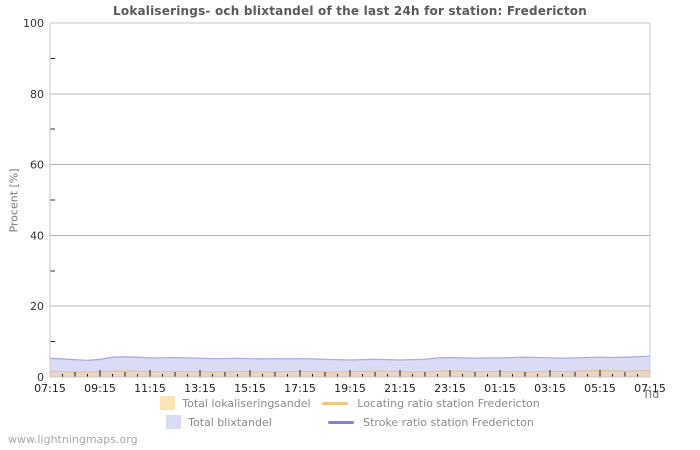 The height and width of the screenshot is (450, 700). What do you see at coordinates (341, 422) in the screenshot?
I see `stroke-ratio-line-icon` at bounding box center [341, 422].